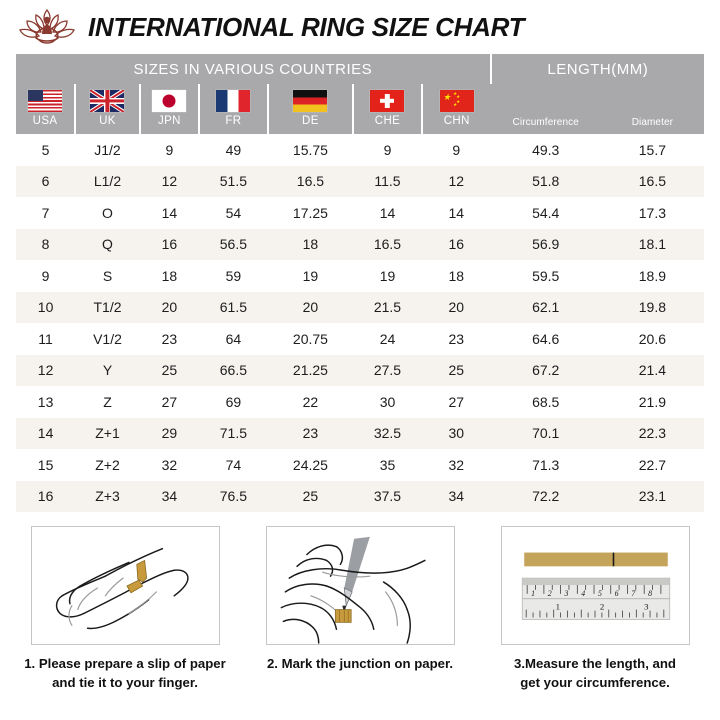 The height and width of the screenshot is (720, 720). Describe the element at coordinates (46, 307) in the screenshot. I see `cell-usa: 10` at that location.